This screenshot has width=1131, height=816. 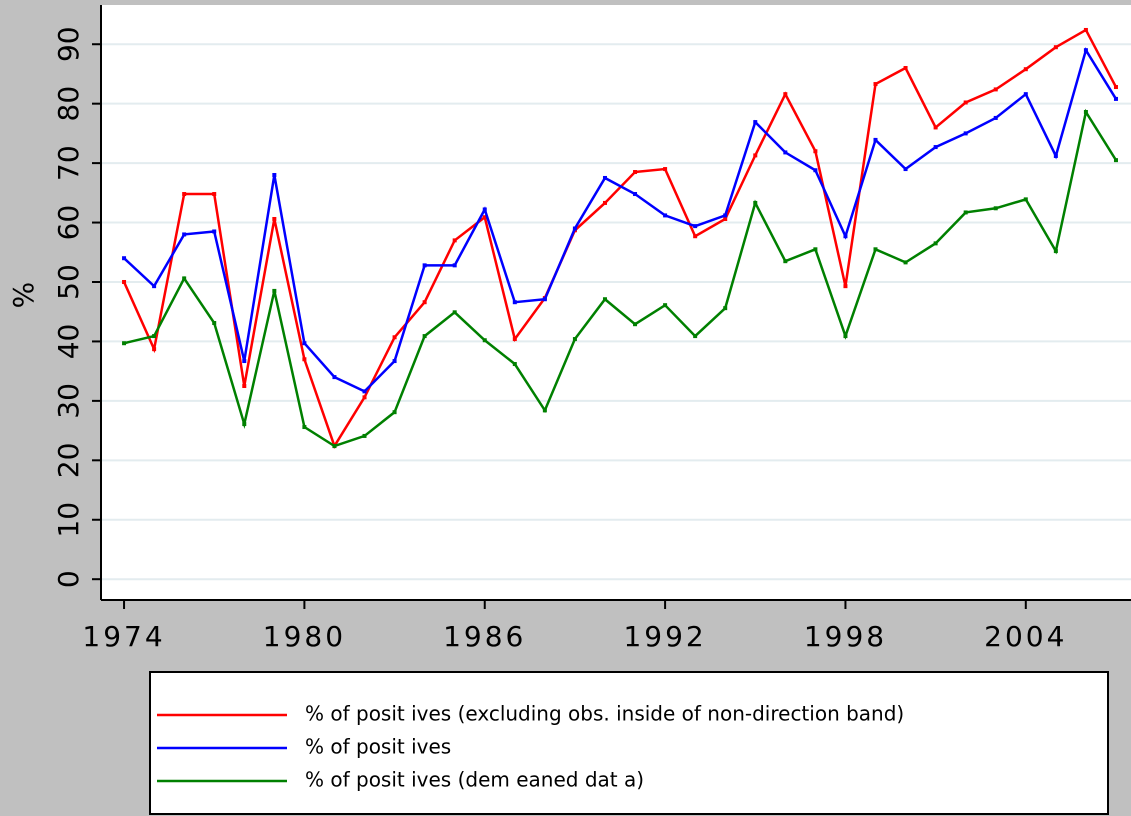 I want to click on y-tick-label: 80, so click(x=68, y=104).